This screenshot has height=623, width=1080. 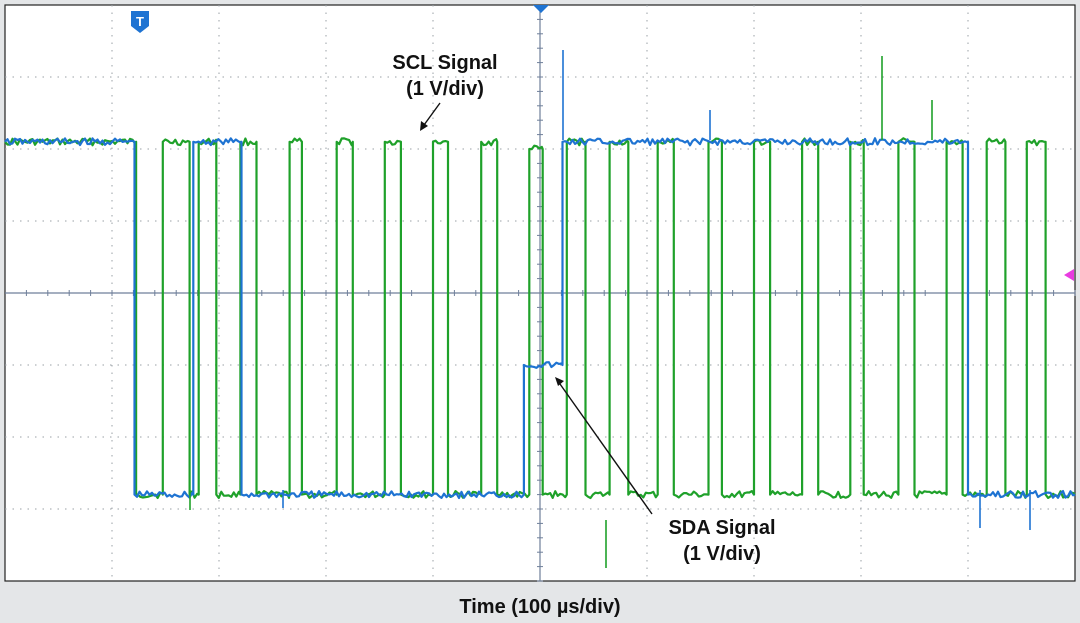 I want to click on sda-scale-label: (1 V/div), so click(x=722, y=554).